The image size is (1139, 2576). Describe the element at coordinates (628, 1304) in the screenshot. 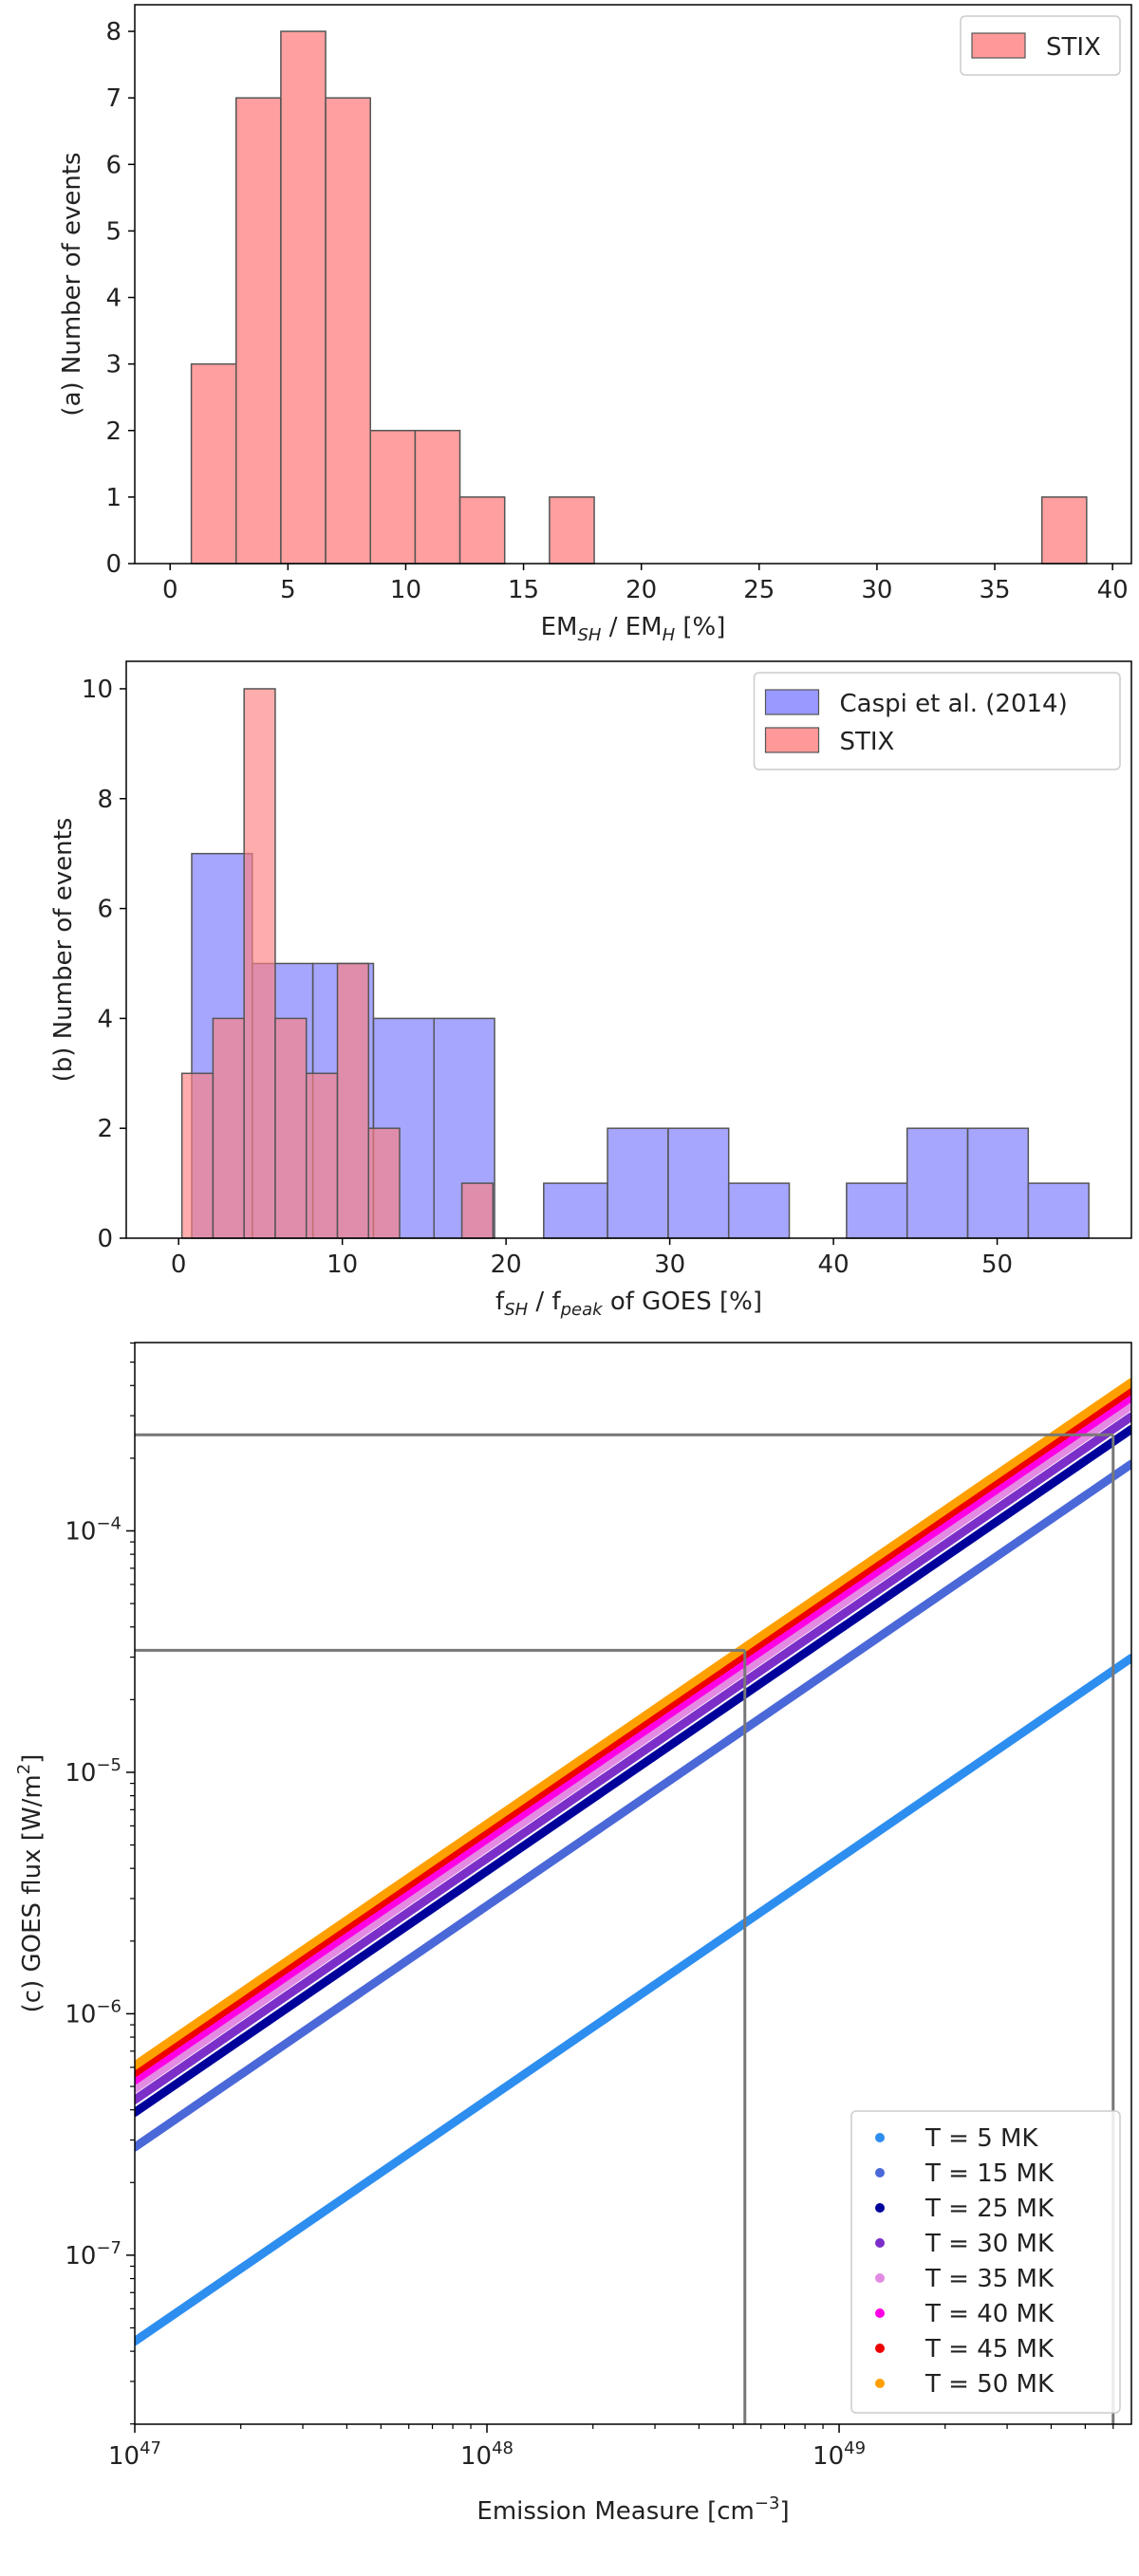

I see `x-axis-label: fSH / fpeak of GOES [%]` at that location.